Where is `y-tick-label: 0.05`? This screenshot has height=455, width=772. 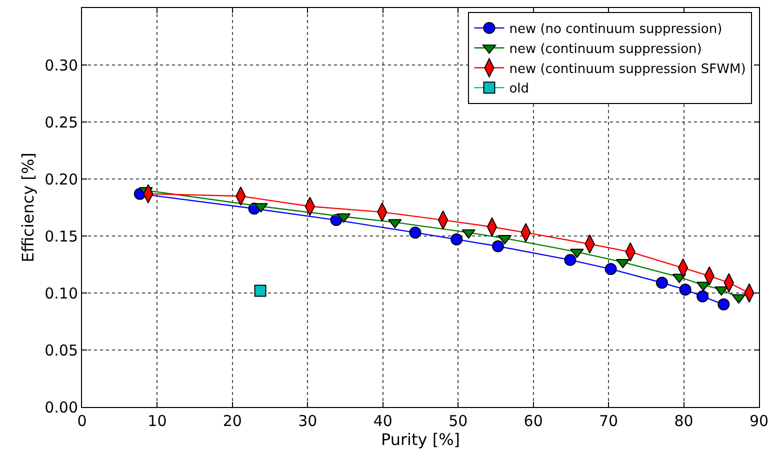 y-tick-label: 0.05 is located at coordinates (61, 350).